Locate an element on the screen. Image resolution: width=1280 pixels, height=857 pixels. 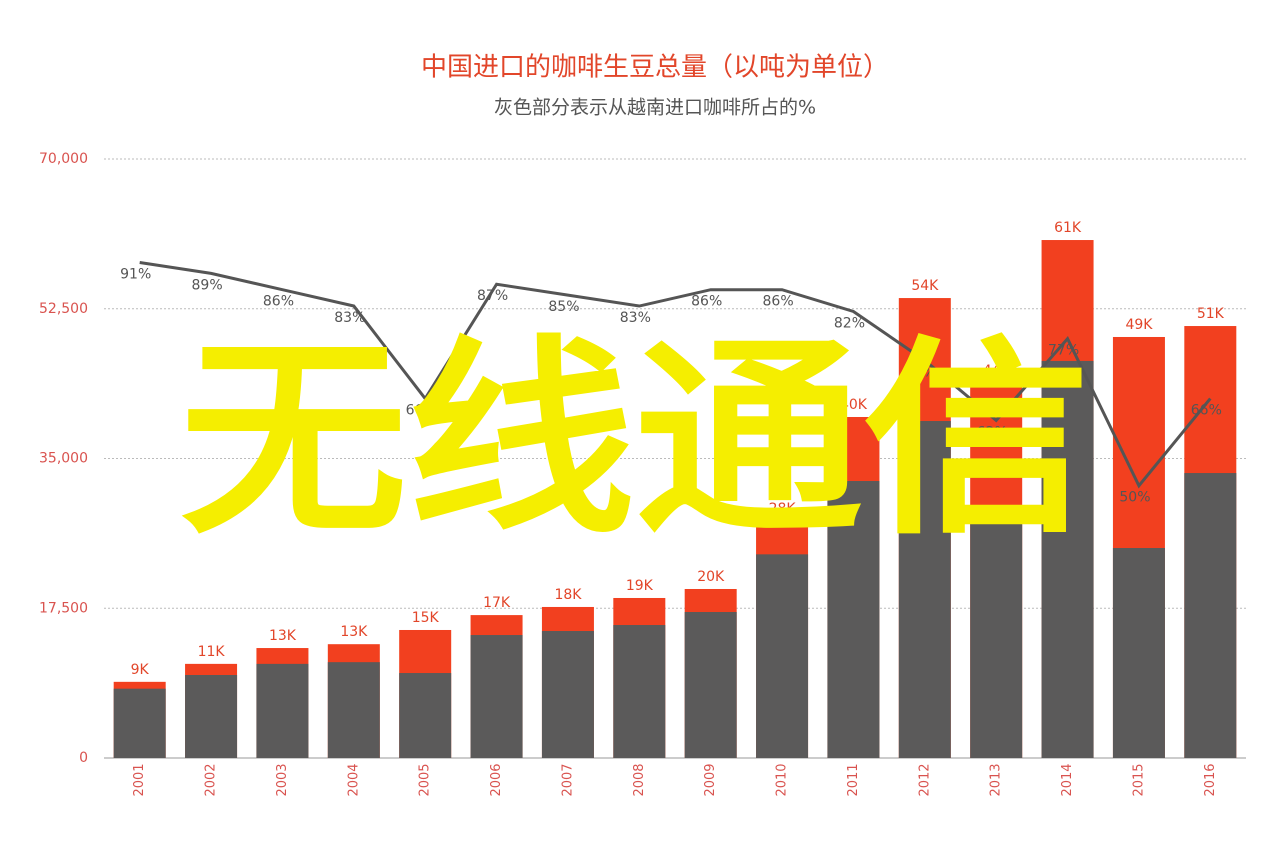
data-label: 40K is located at coordinates (854, 405).